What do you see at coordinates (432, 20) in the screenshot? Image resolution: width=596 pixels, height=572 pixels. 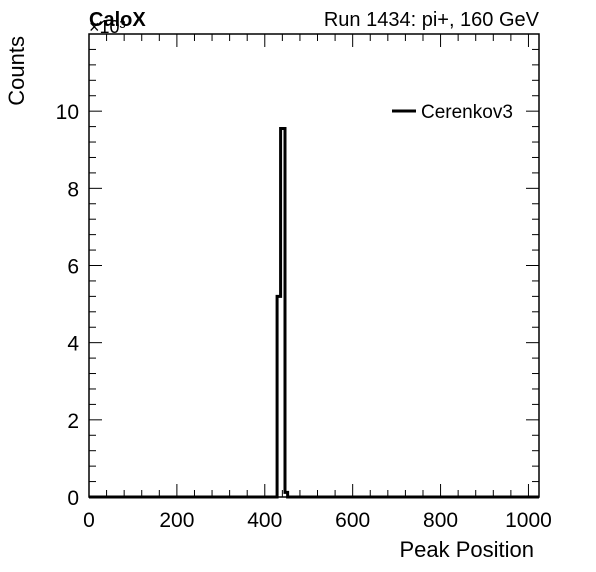 I see `run-label: Run 1434: pi+, 160 GeV` at bounding box center [432, 20].